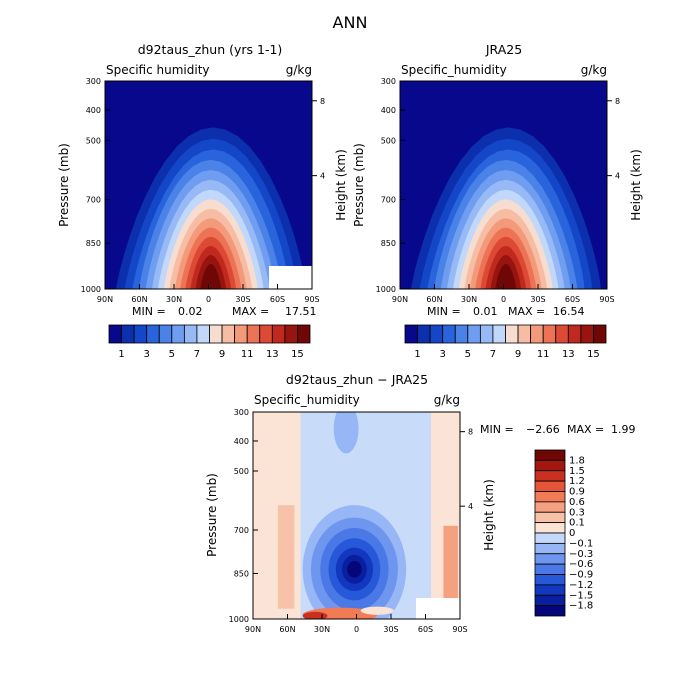 This screenshot has width=700, height=700. I want to click on colorbar-label: −0.9, so click(581, 575).